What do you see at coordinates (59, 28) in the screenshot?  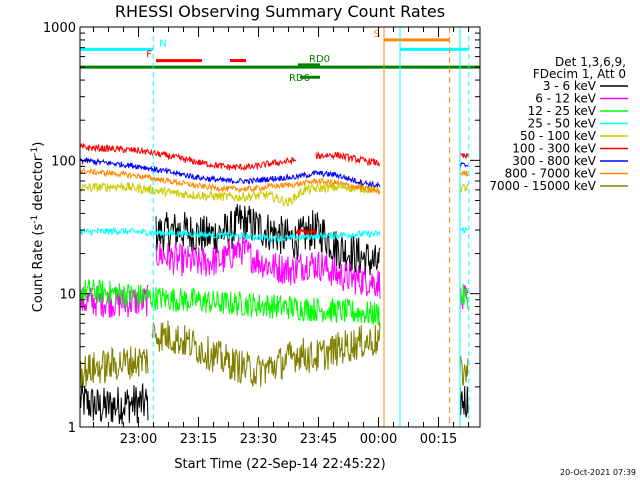 I see `y-tick-label: 1000` at bounding box center [59, 28].